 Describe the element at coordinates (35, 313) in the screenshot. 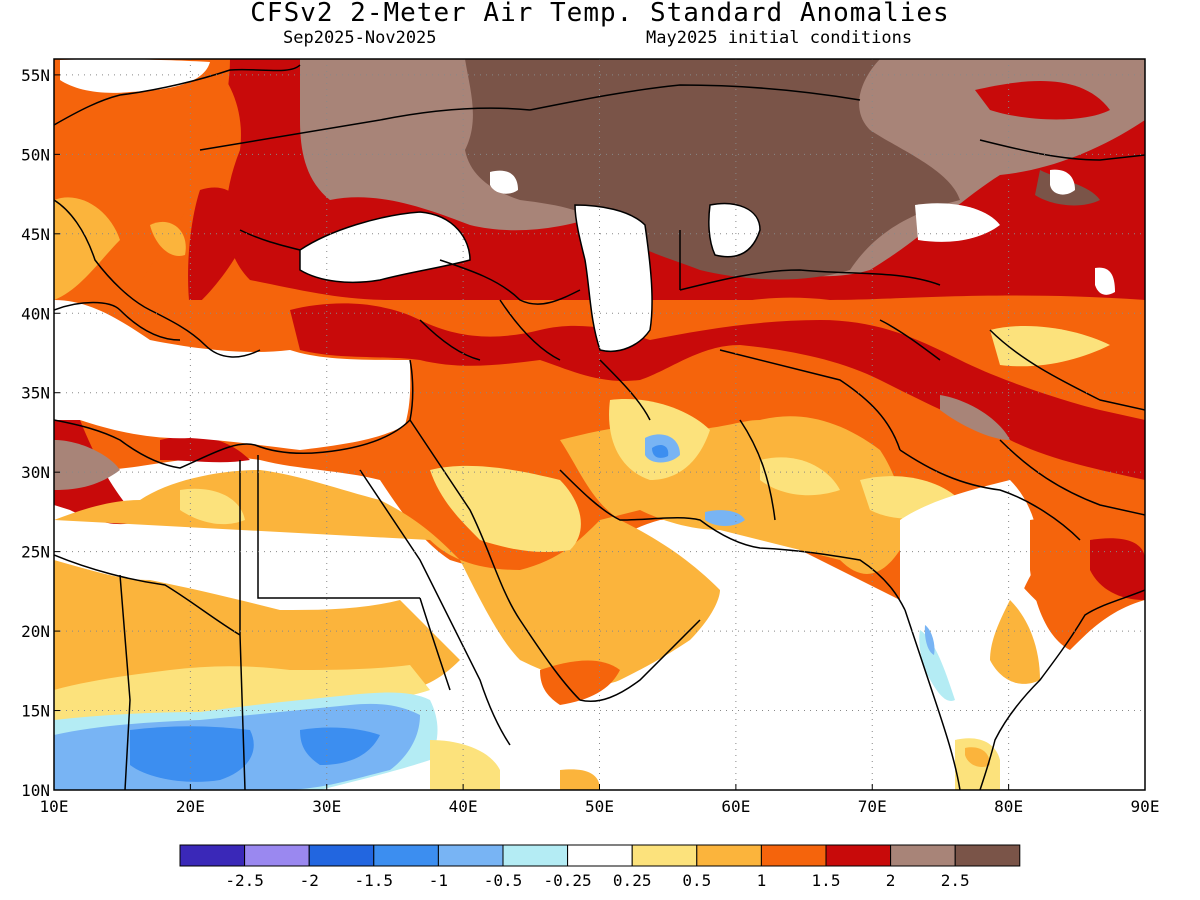

I see `lat-tick-label: 40N` at that location.